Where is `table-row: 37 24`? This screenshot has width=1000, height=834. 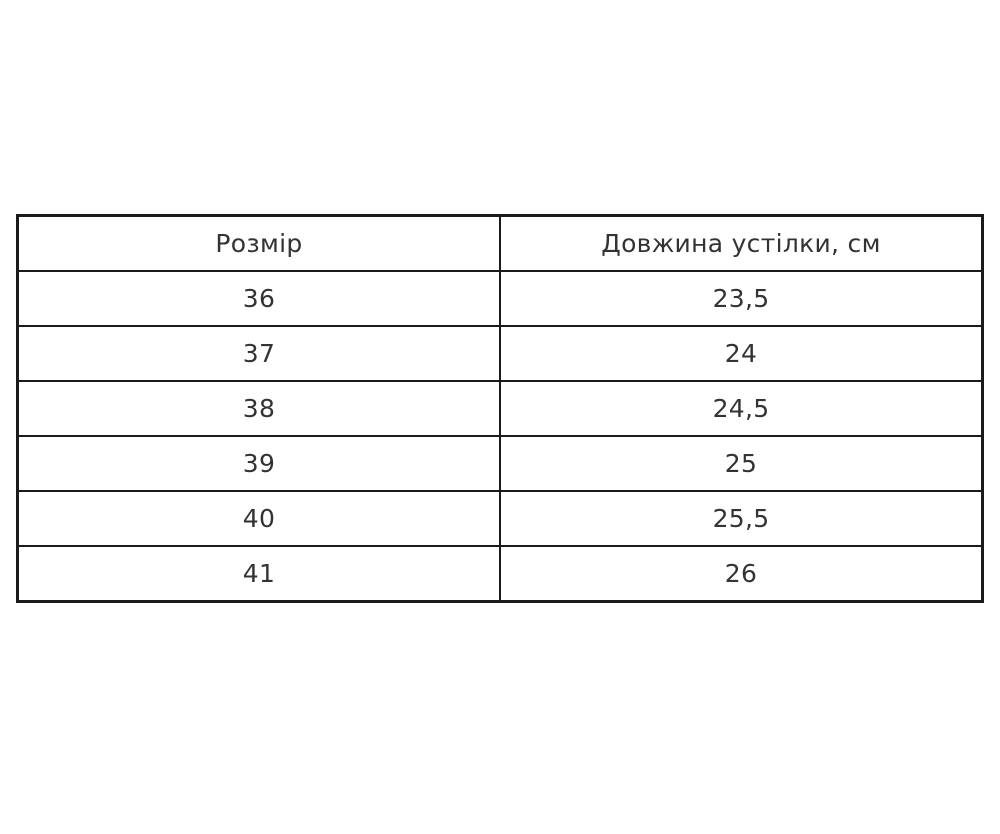
table-row: 37 24 is located at coordinates (500, 353).